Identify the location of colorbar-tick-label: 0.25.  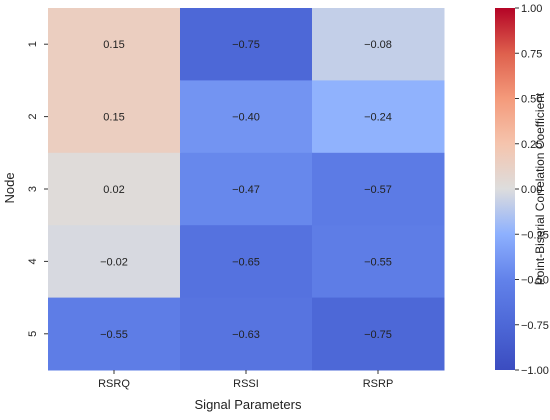
(531, 145).